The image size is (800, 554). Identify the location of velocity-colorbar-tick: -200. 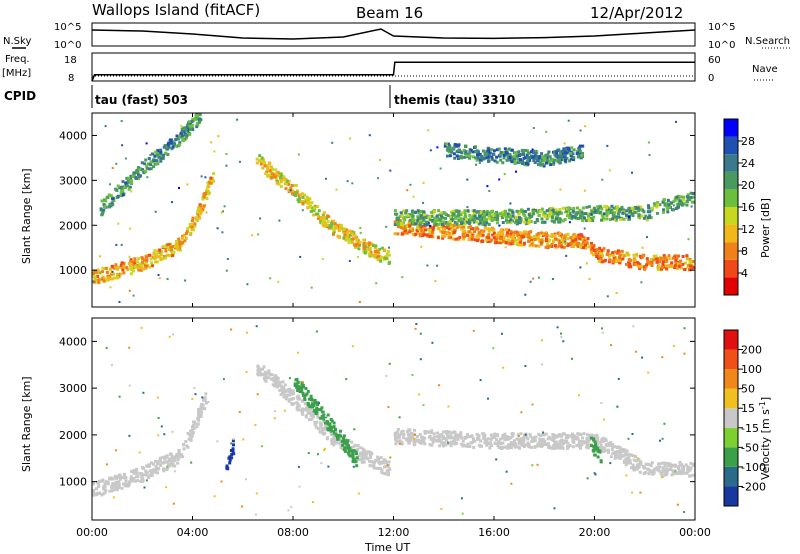
(753, 486).